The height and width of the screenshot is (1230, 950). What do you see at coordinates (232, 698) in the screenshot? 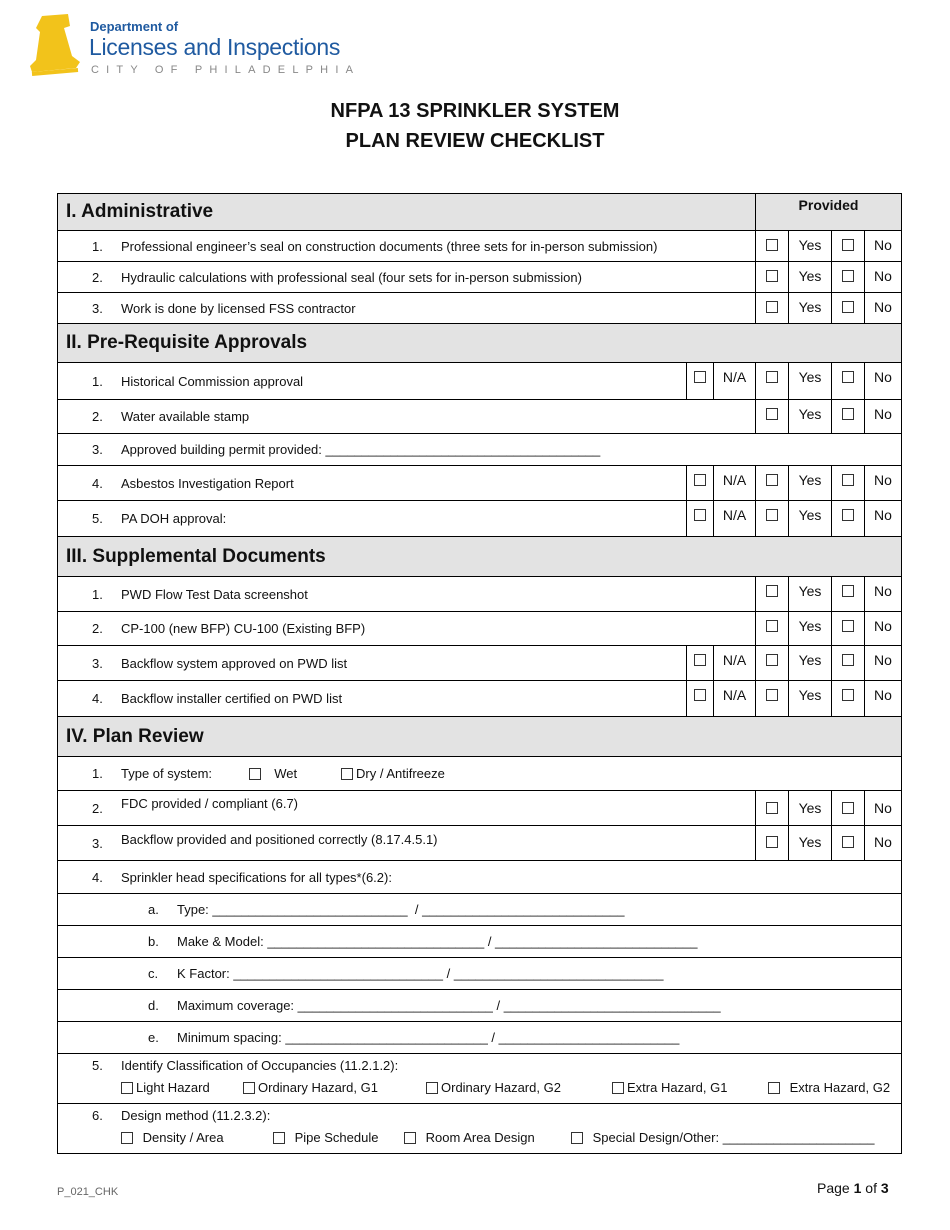
I see `item-text: Backflow installer certified on PWD list` at bounding box center [232, 698].